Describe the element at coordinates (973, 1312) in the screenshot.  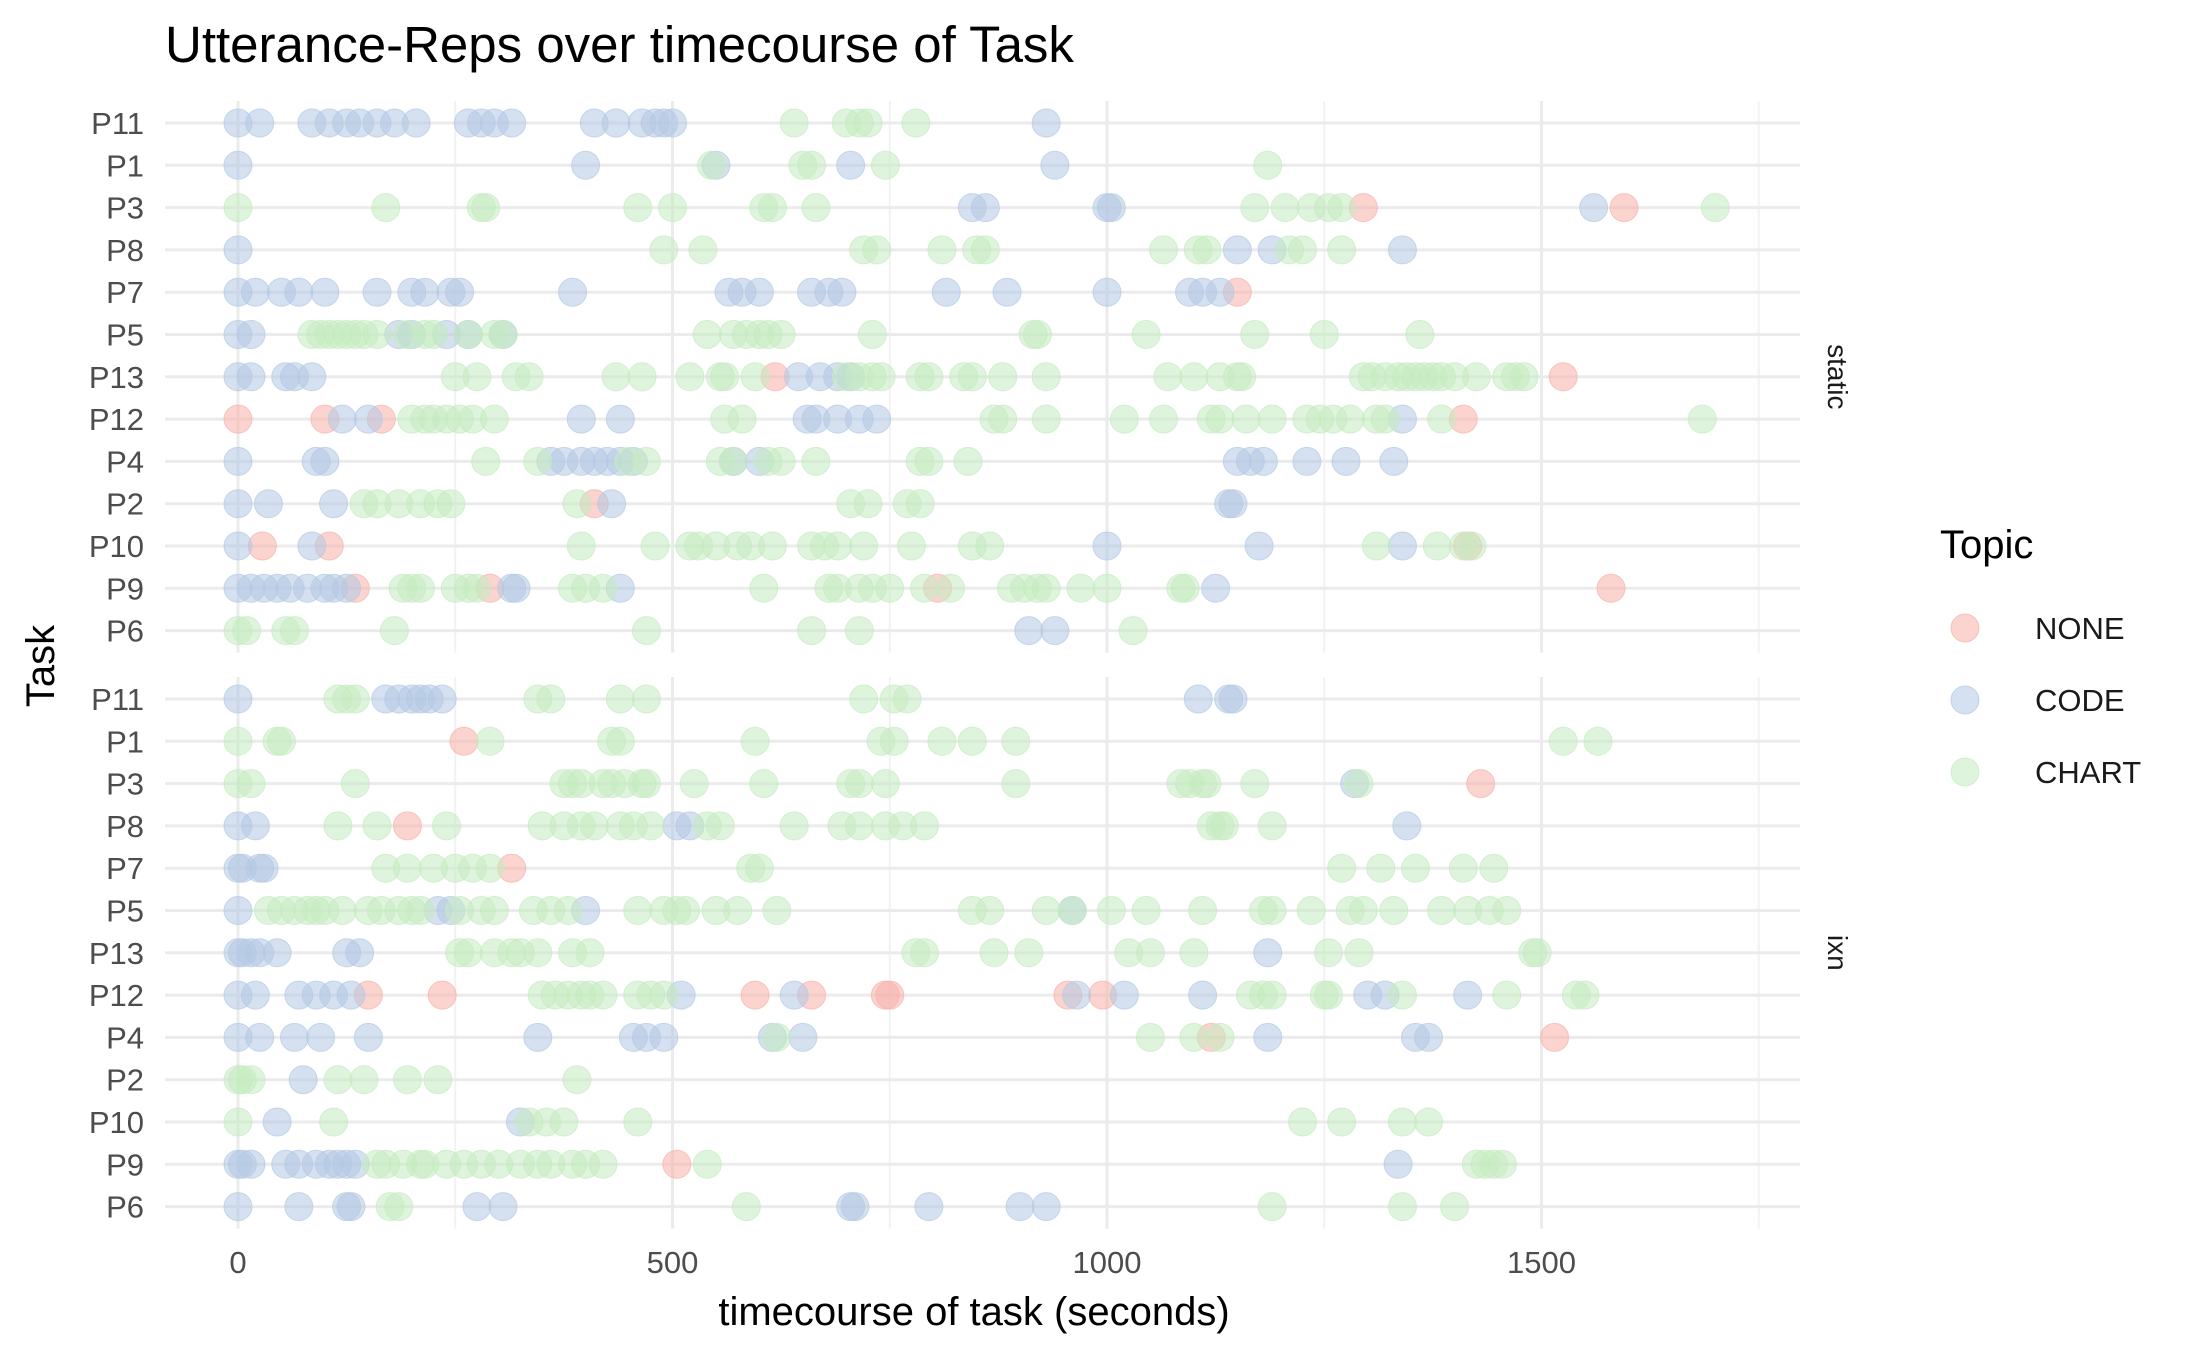
I see `x-axis-title: timecourse of task (seconds)` at that location.